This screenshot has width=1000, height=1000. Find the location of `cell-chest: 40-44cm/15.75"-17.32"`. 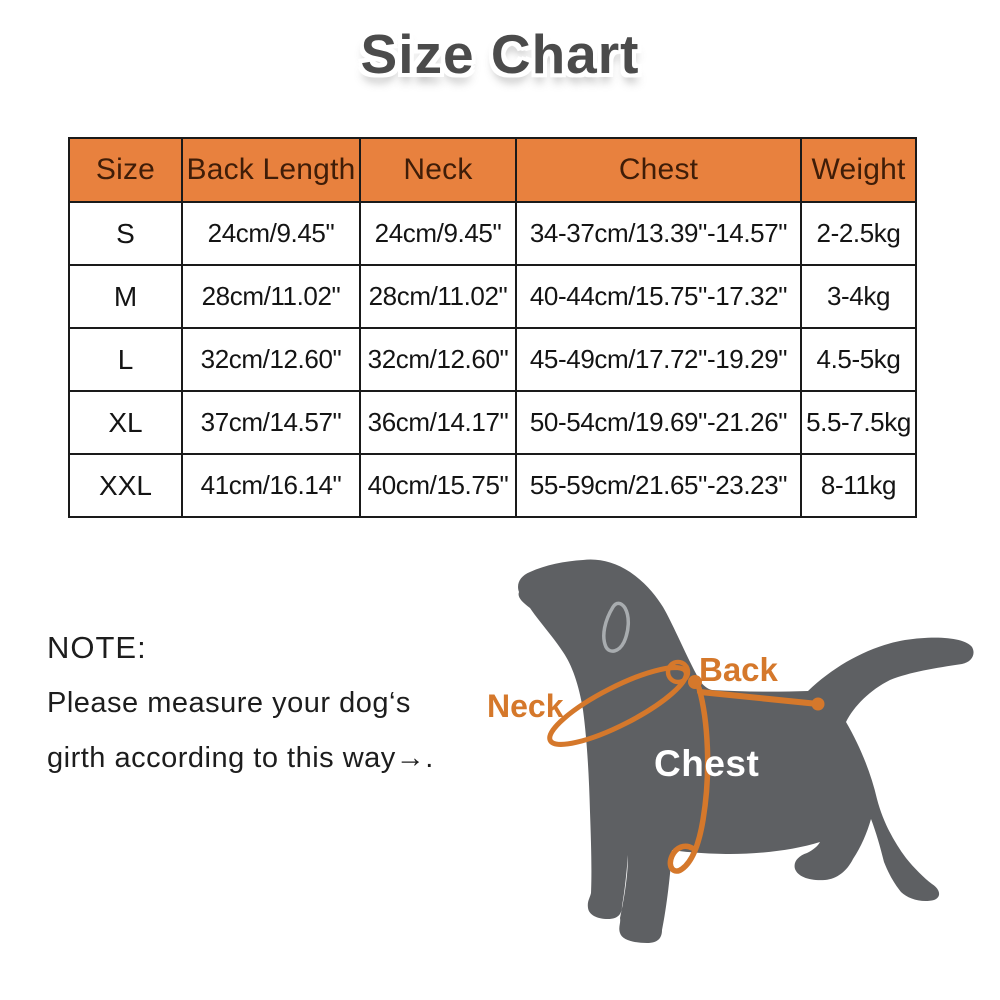

cell-chest: 40-44cm/15.75"-17.32" is located at coordinates (658, 296).